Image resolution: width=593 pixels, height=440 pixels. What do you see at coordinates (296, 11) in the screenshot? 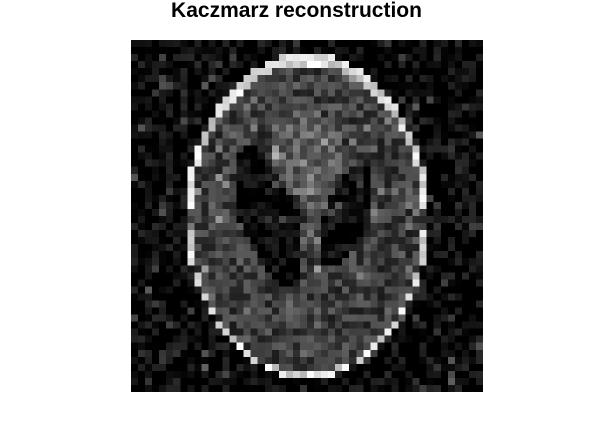
I see `figure-title: Kaczmarz reconstruction` at bounding box center [296, 11].